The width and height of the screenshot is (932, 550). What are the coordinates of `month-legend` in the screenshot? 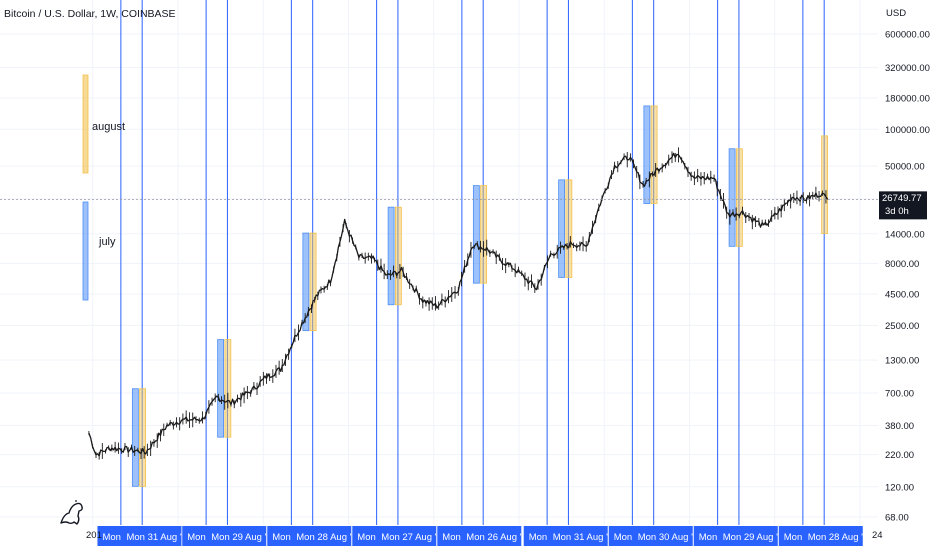 It's located at (85, 187).